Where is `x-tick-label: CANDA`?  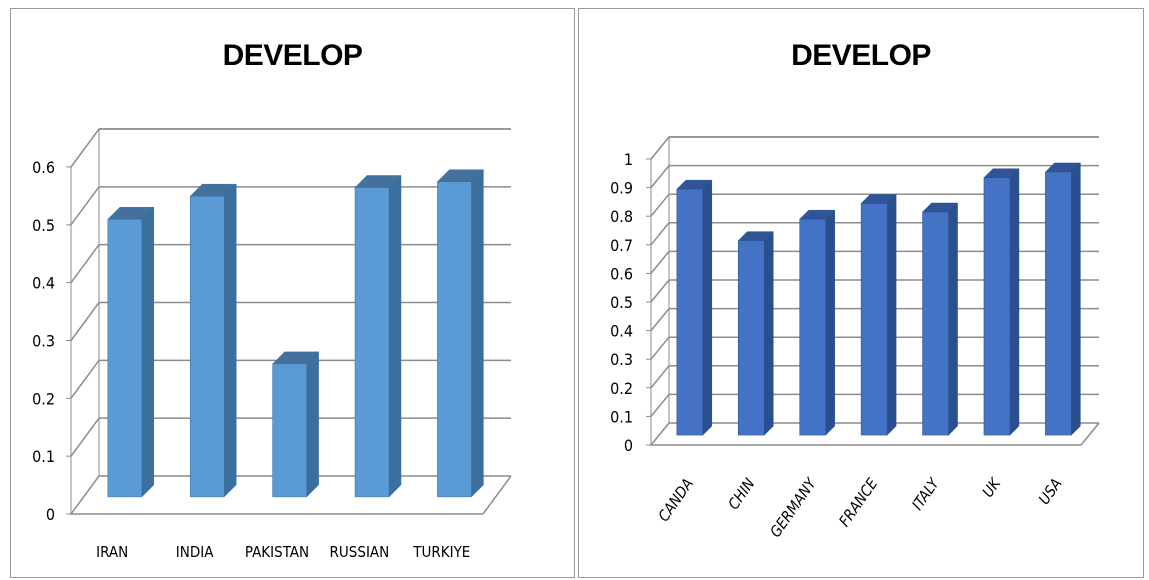
x-tick-label: CANDA is located at coordinates (675, 500).